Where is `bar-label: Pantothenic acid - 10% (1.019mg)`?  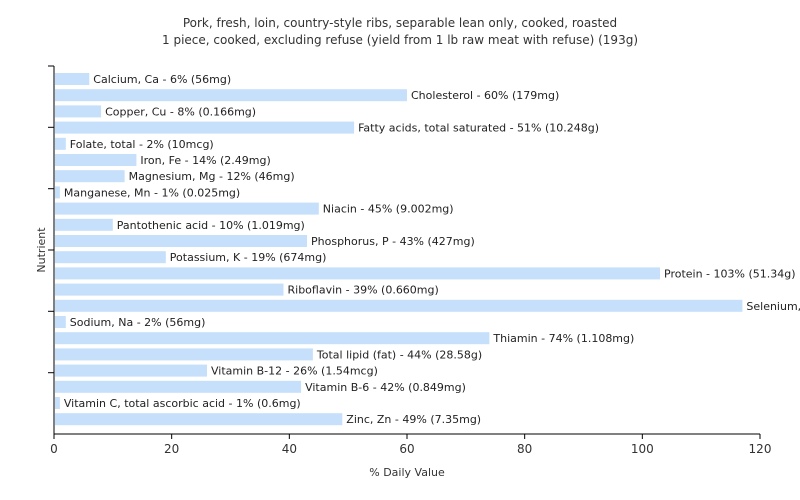 bar-label: Pantothenic acid - 10% (1.019mg) is located at coordinates (211, 225).